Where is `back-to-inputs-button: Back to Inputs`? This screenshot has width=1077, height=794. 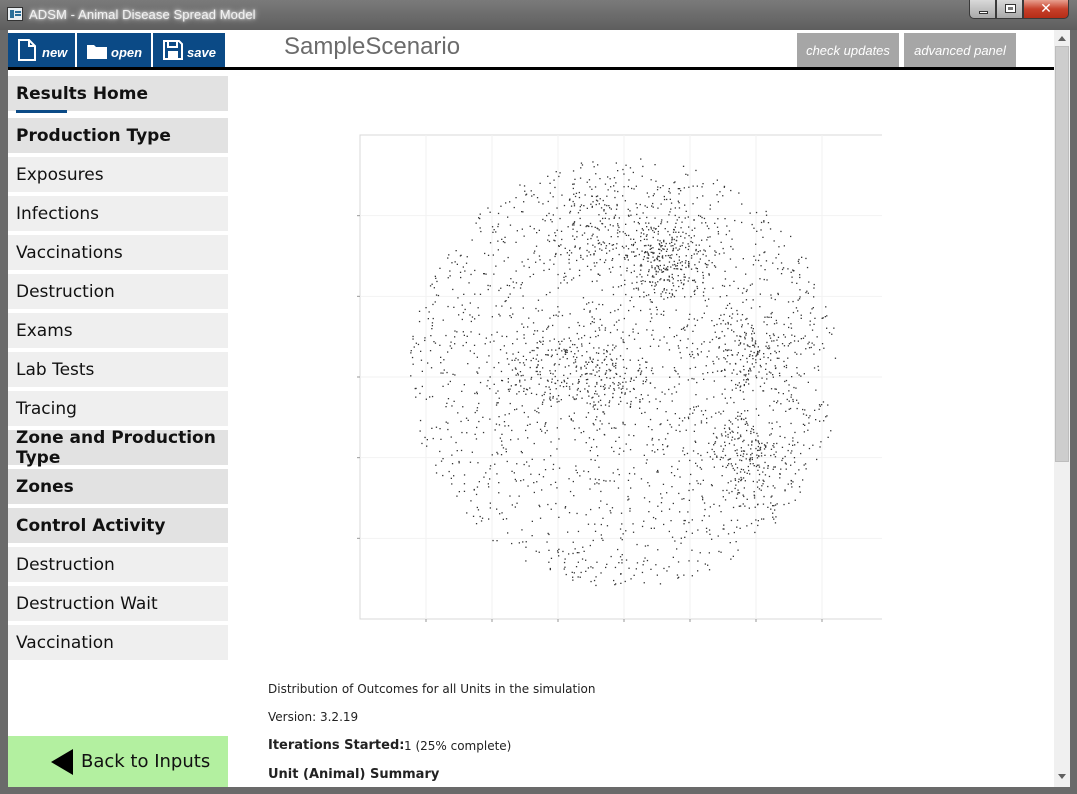 back-to-inputs-button: Back to Inputs is located at coordinates (118, 761).